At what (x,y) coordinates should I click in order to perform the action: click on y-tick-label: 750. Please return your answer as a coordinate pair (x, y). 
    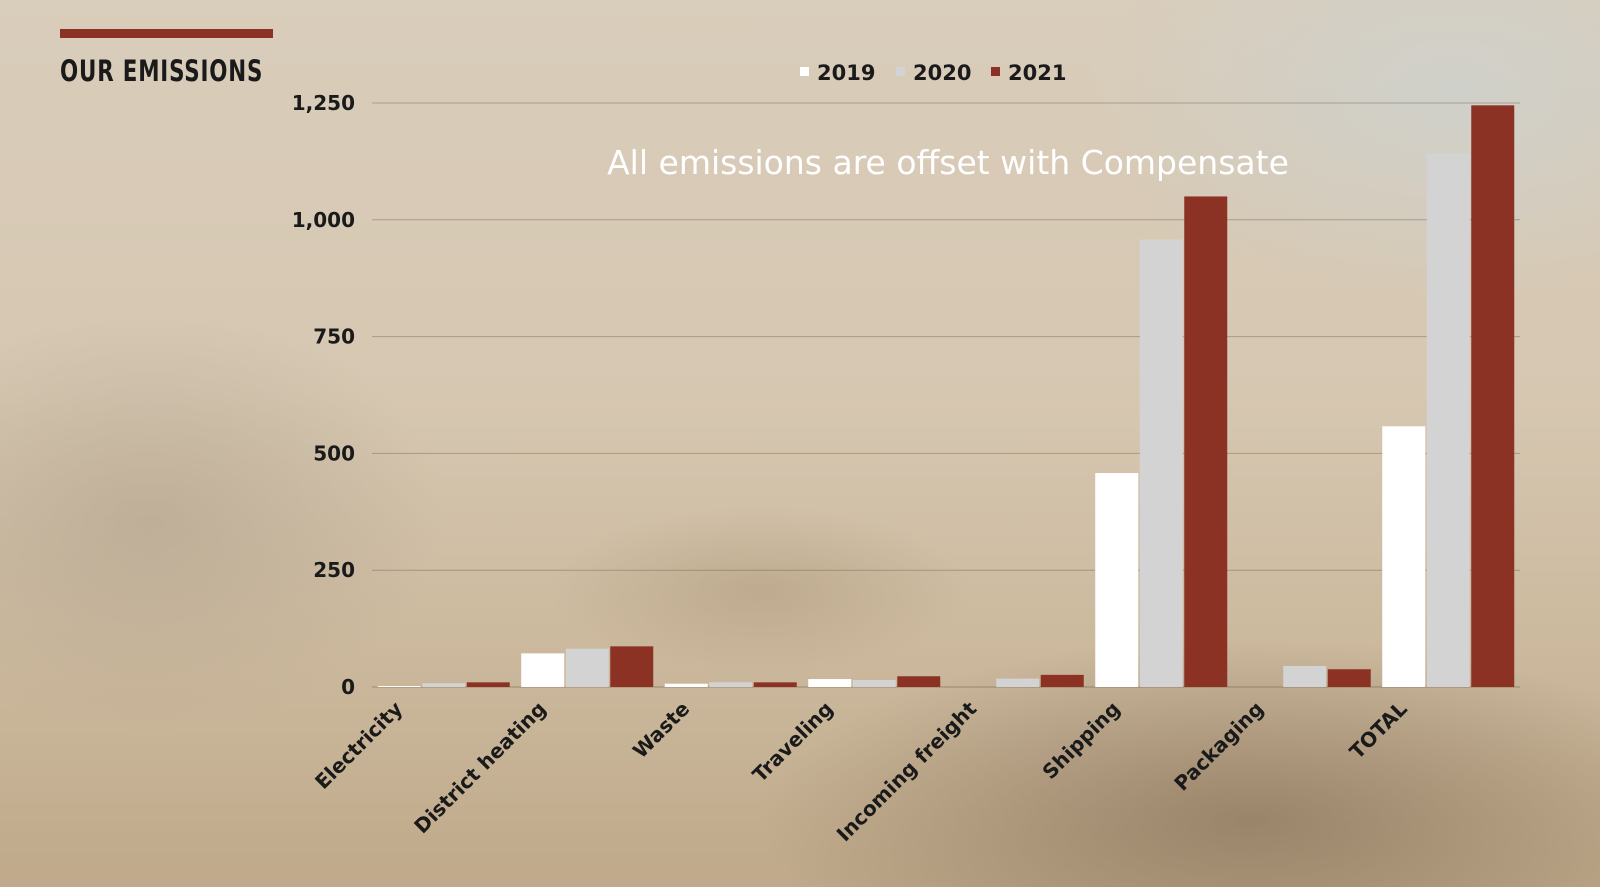
    Looking at the image, I should click on (334, 337).